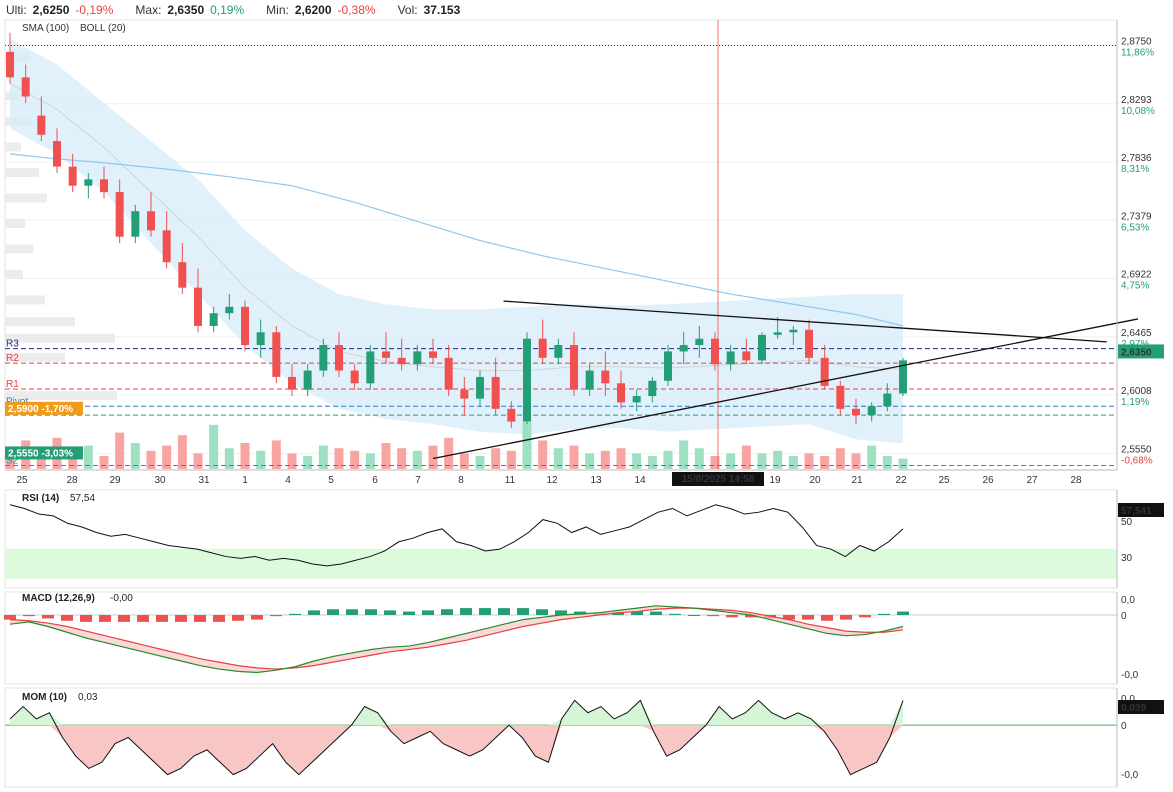 The width and height of the screenshot is (1173, 792). What do you see at coordinates (1128, 699) in the screenshot?
I see `mom-tick-label: 0,0` at bounding box center [1128, 699].